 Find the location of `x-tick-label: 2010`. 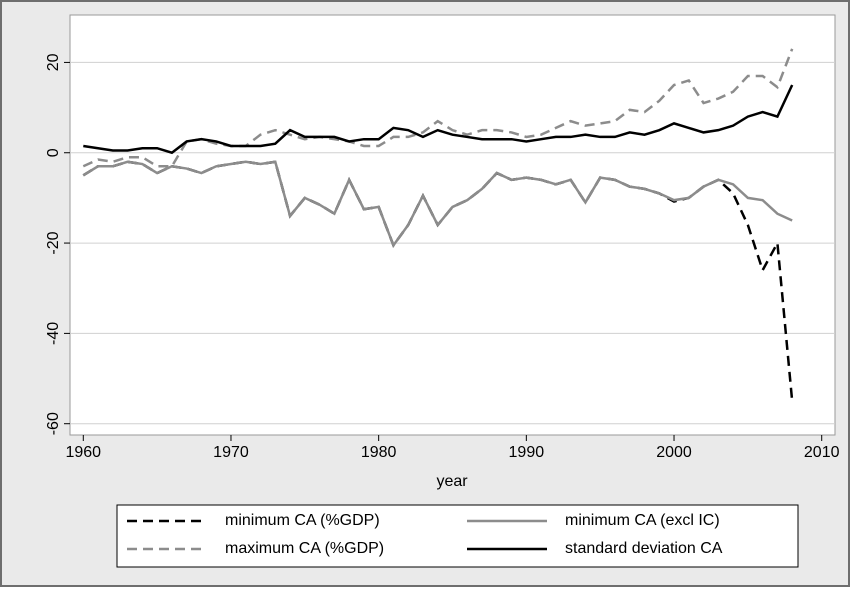

x-tick-label: 2010 is located at coordinates (822, 452).